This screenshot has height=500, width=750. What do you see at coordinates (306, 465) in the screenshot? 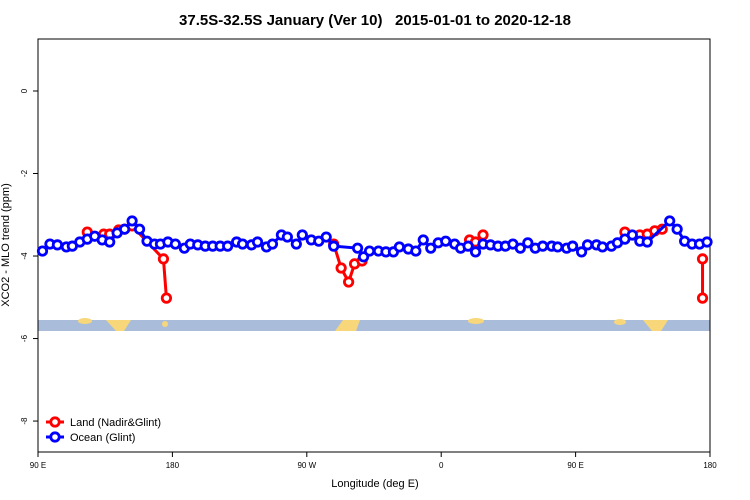
I see `x-tick-label: 90 W` at bounding box center [306, 465].